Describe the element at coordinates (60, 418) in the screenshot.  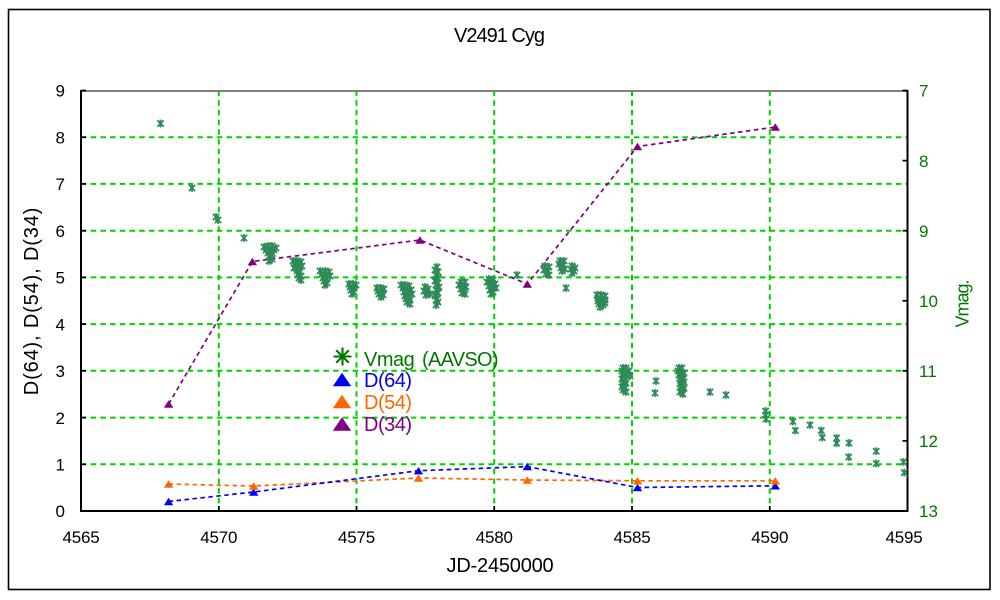
I see `svg-text: 2` at that location.